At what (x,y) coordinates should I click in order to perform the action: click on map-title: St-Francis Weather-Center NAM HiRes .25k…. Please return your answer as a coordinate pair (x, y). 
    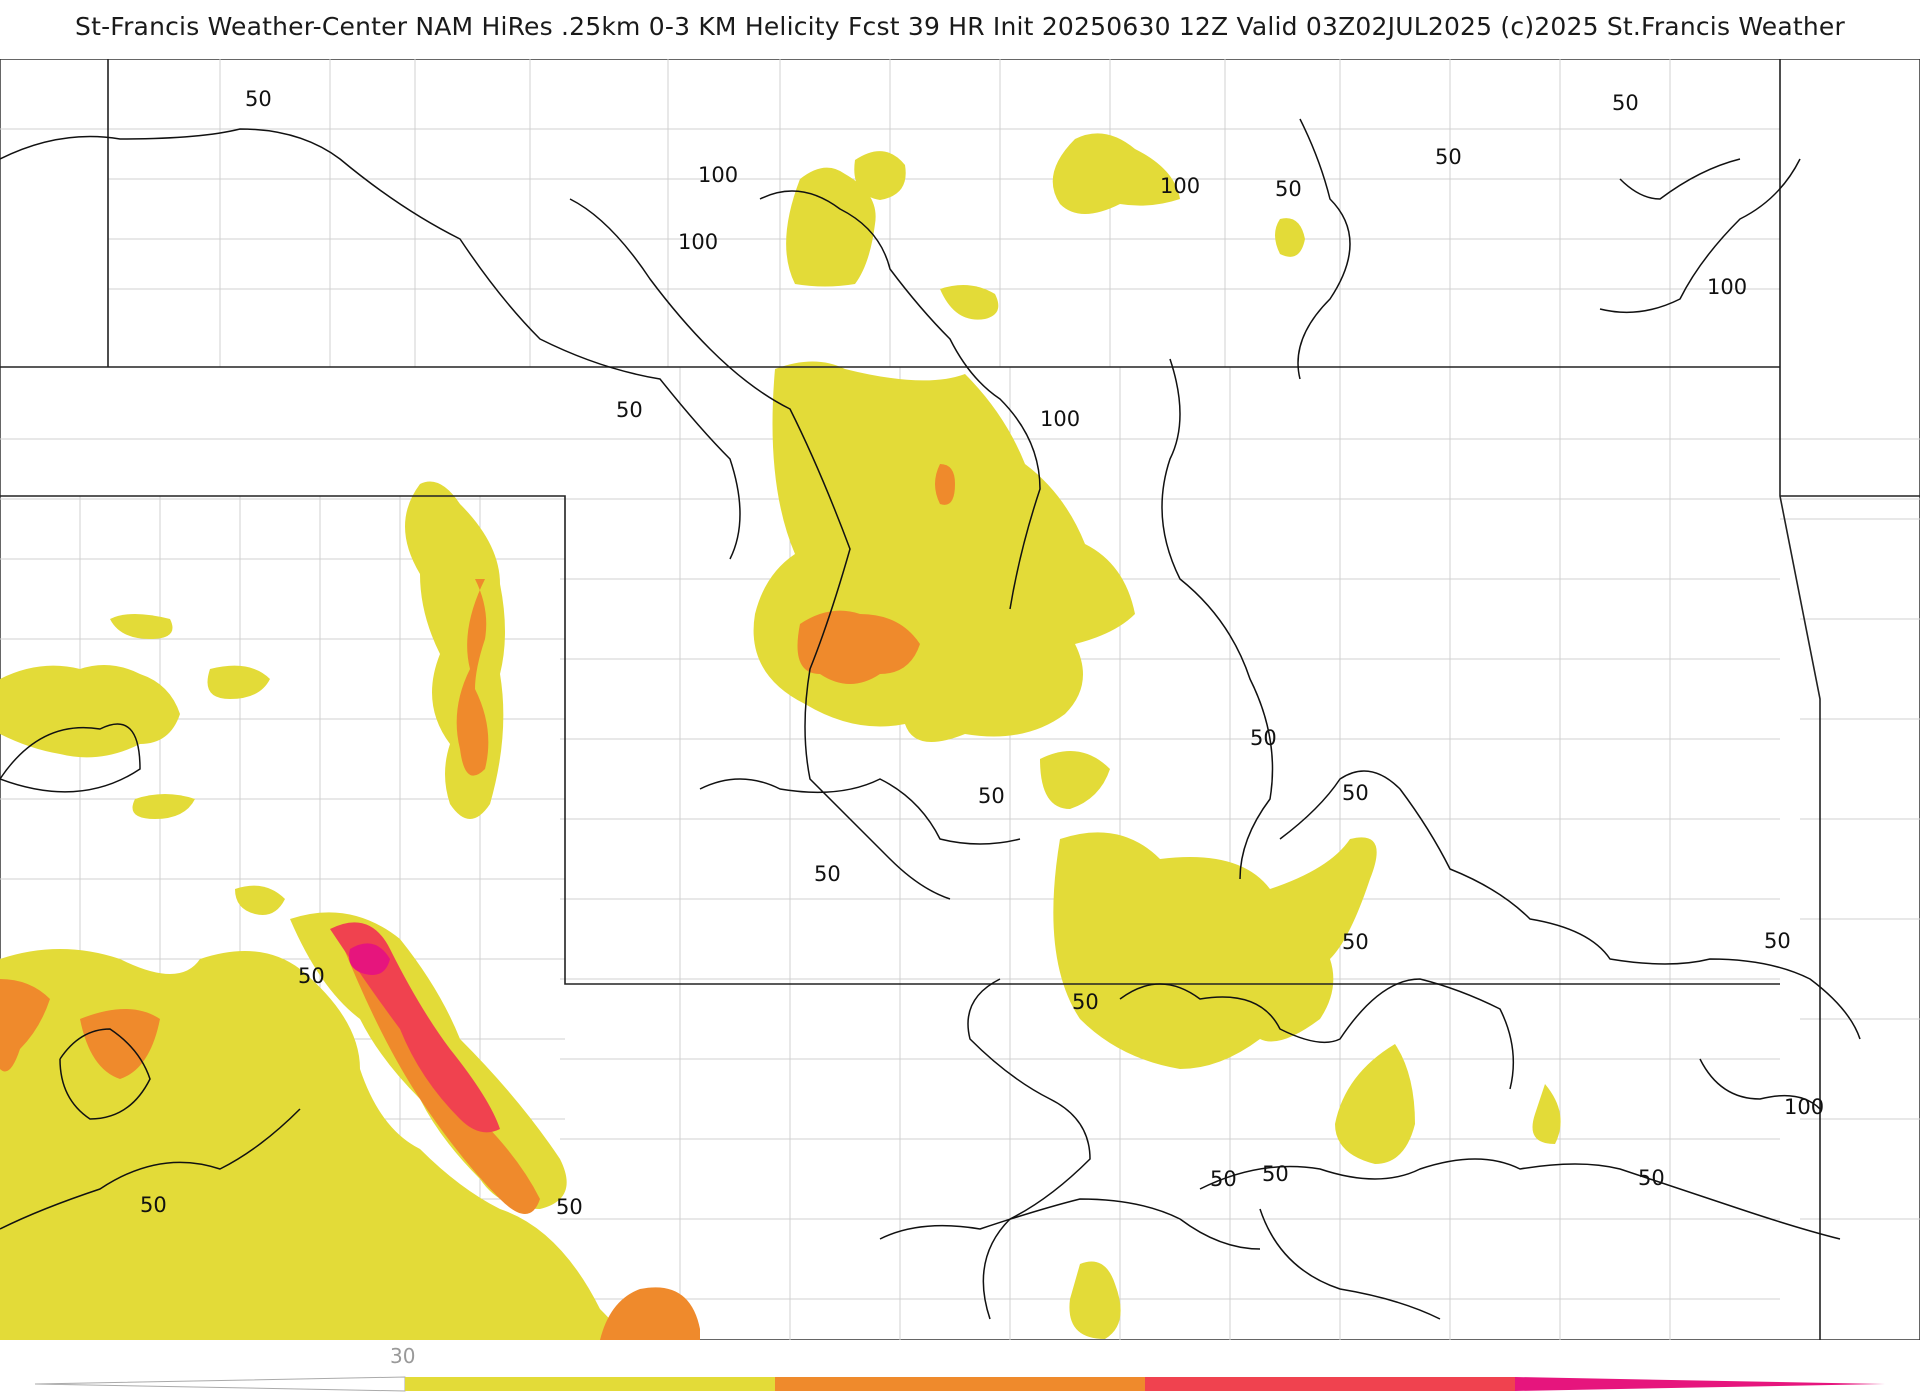
    Looking at the image, I should click on (960, 26).